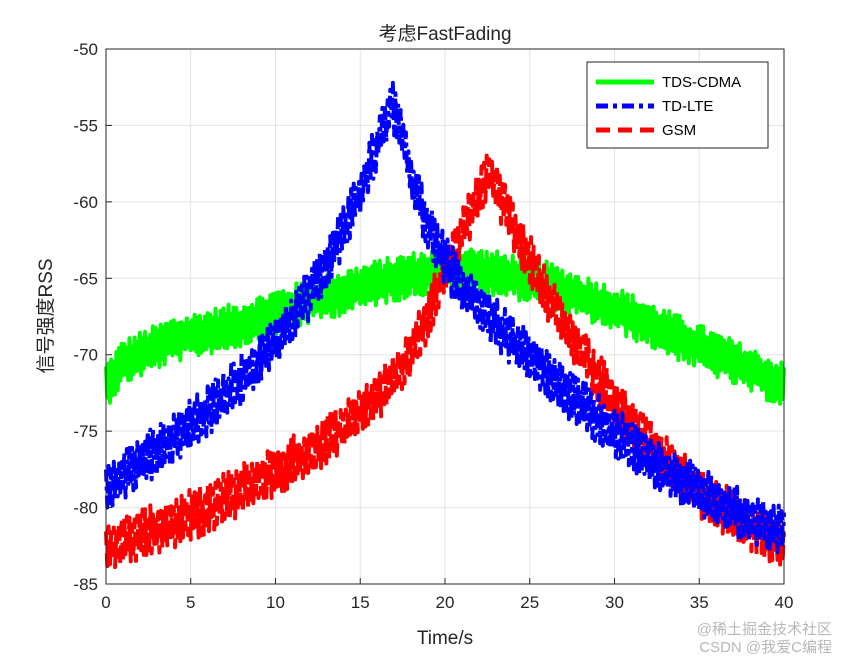 This screenshot has width=845, height=659. I want to click on legend-label-tds-cdma: TDS-CDMA, so click(701, 82).